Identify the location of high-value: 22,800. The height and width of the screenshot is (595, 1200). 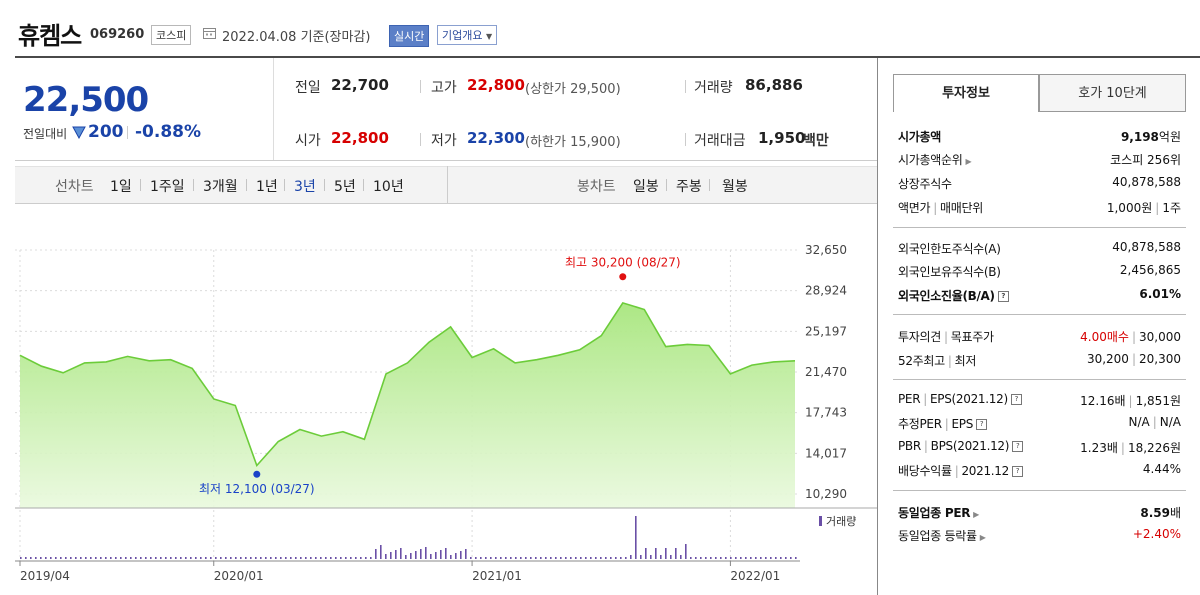
(496, 85).